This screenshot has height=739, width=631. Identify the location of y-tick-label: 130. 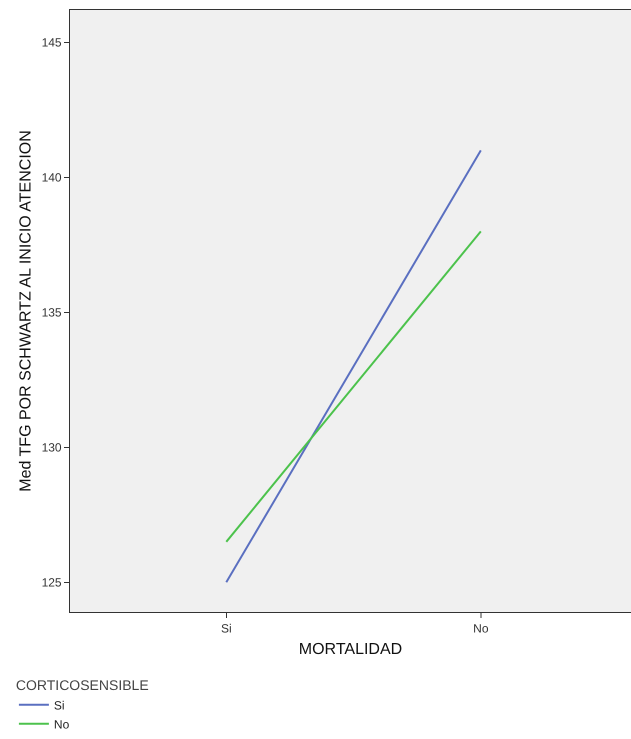
(52, 447).